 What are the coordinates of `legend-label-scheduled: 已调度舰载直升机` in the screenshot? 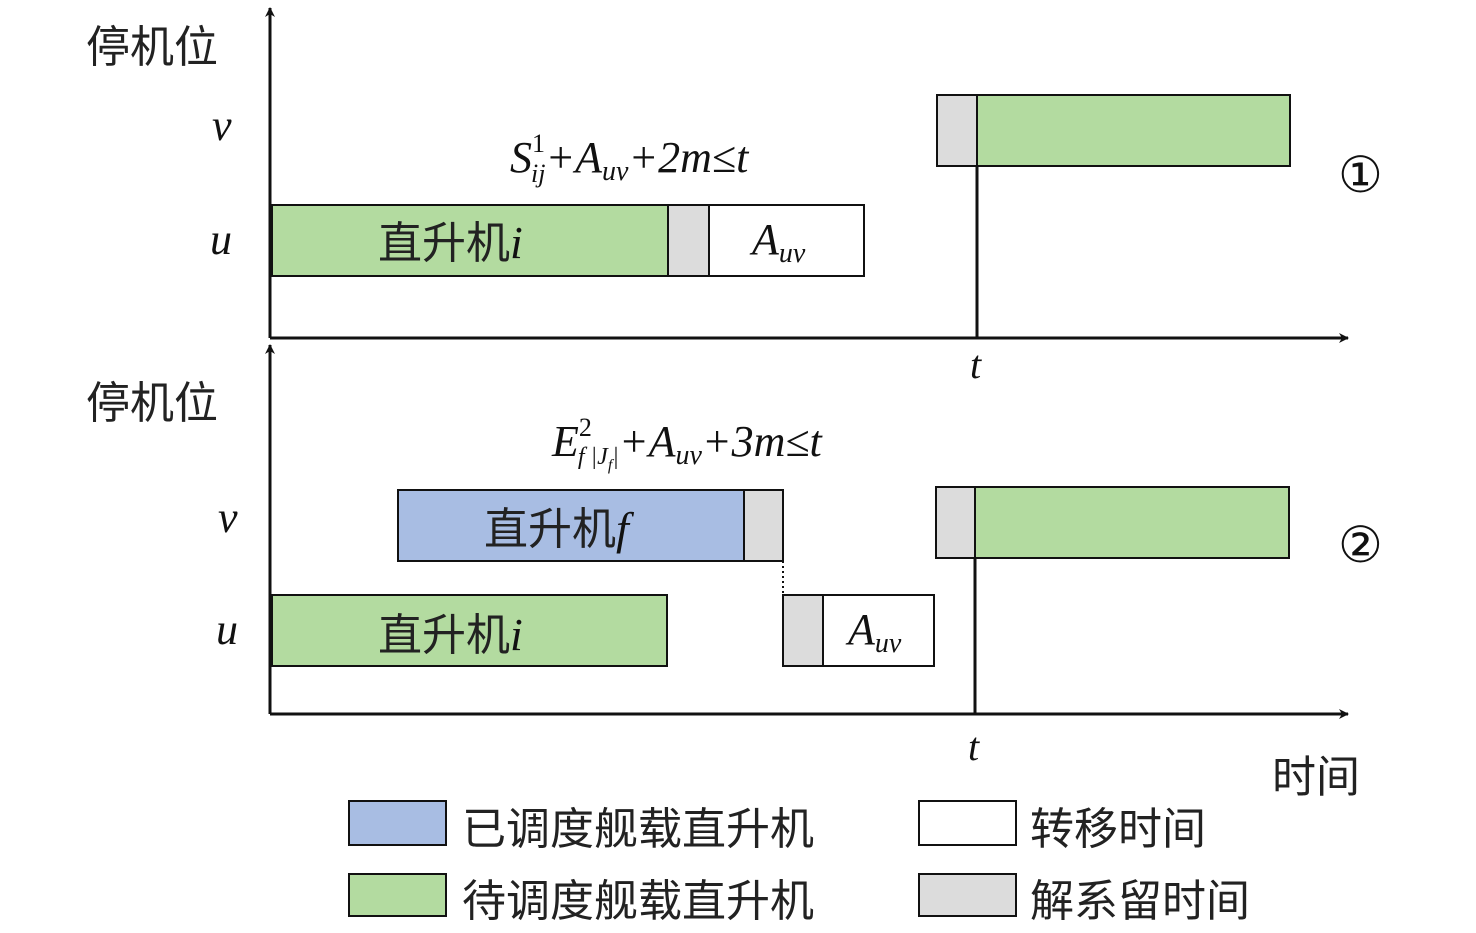 It's located at (638, 829).